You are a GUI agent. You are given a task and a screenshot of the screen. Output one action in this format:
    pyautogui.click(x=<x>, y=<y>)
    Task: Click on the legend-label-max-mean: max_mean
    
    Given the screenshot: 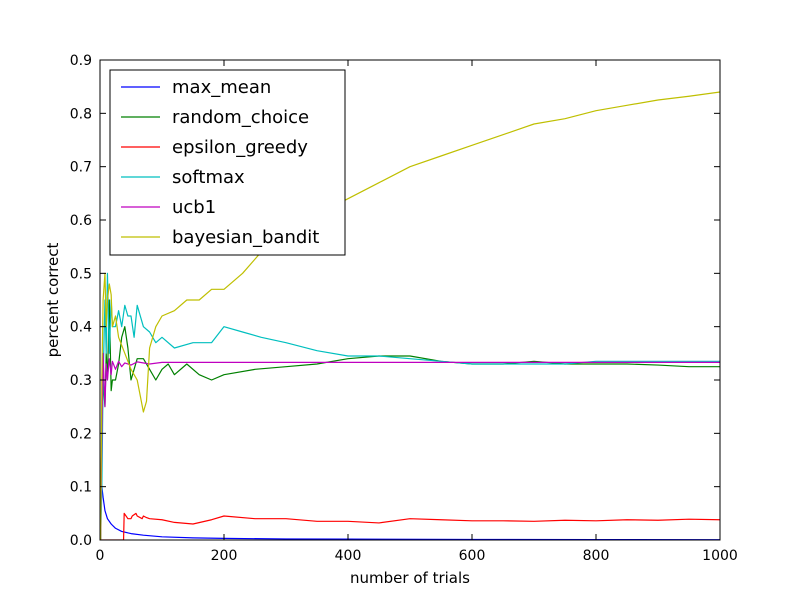 What is the action you would take?
    pyautogui.click(x=221, y=87)
    